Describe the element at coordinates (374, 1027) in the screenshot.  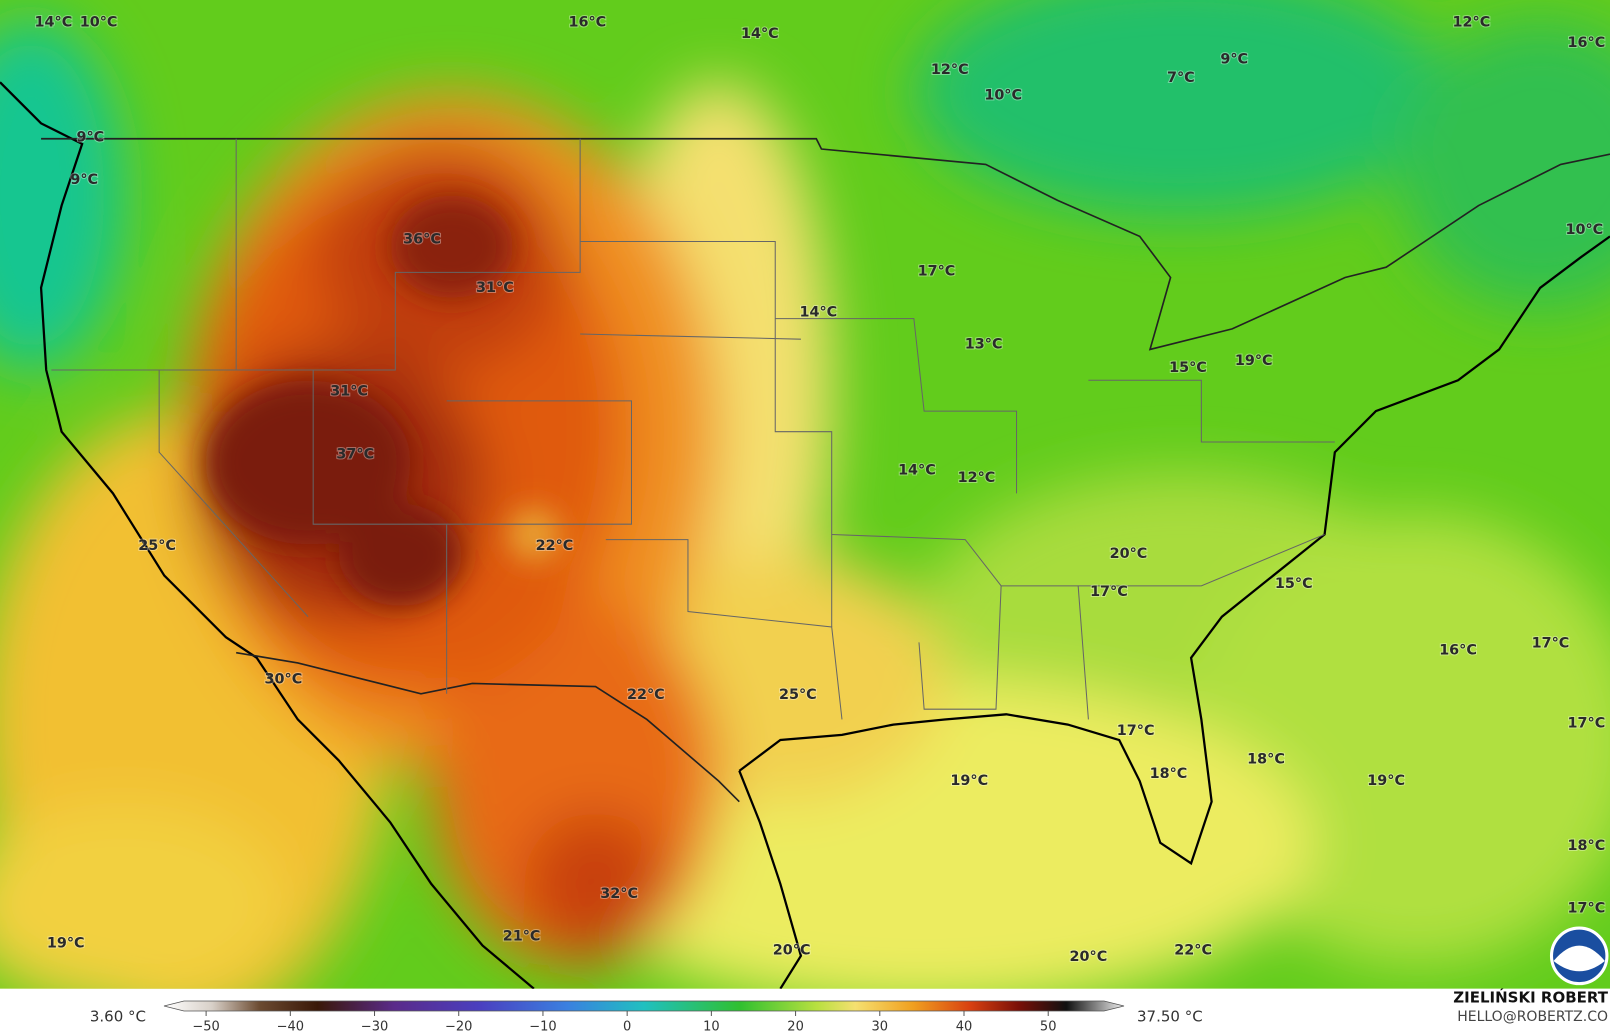
I see `colorbar-tick-label: −30` at that location.